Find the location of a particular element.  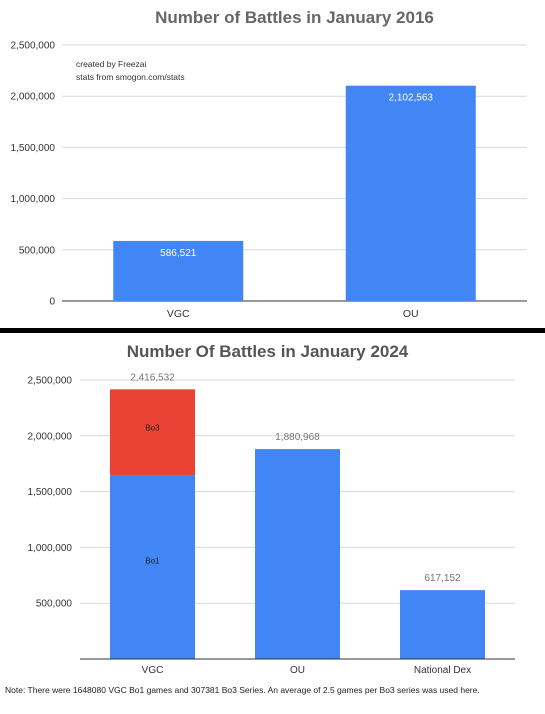

segment-label: Bo3 is located at coordinates (152, 427).